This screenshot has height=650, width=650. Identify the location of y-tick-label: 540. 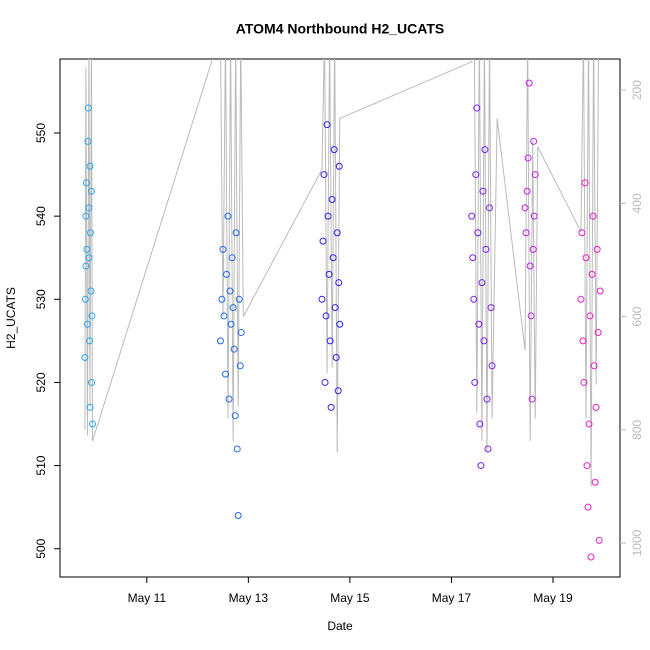
(41, 216).